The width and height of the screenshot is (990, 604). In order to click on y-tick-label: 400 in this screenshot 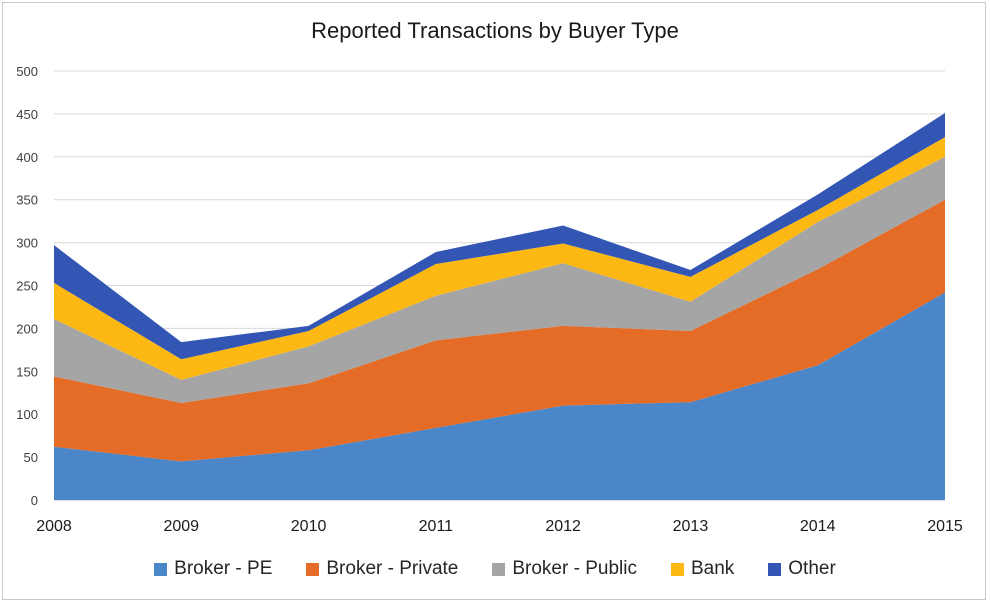, I will do `click(27, 157)`.